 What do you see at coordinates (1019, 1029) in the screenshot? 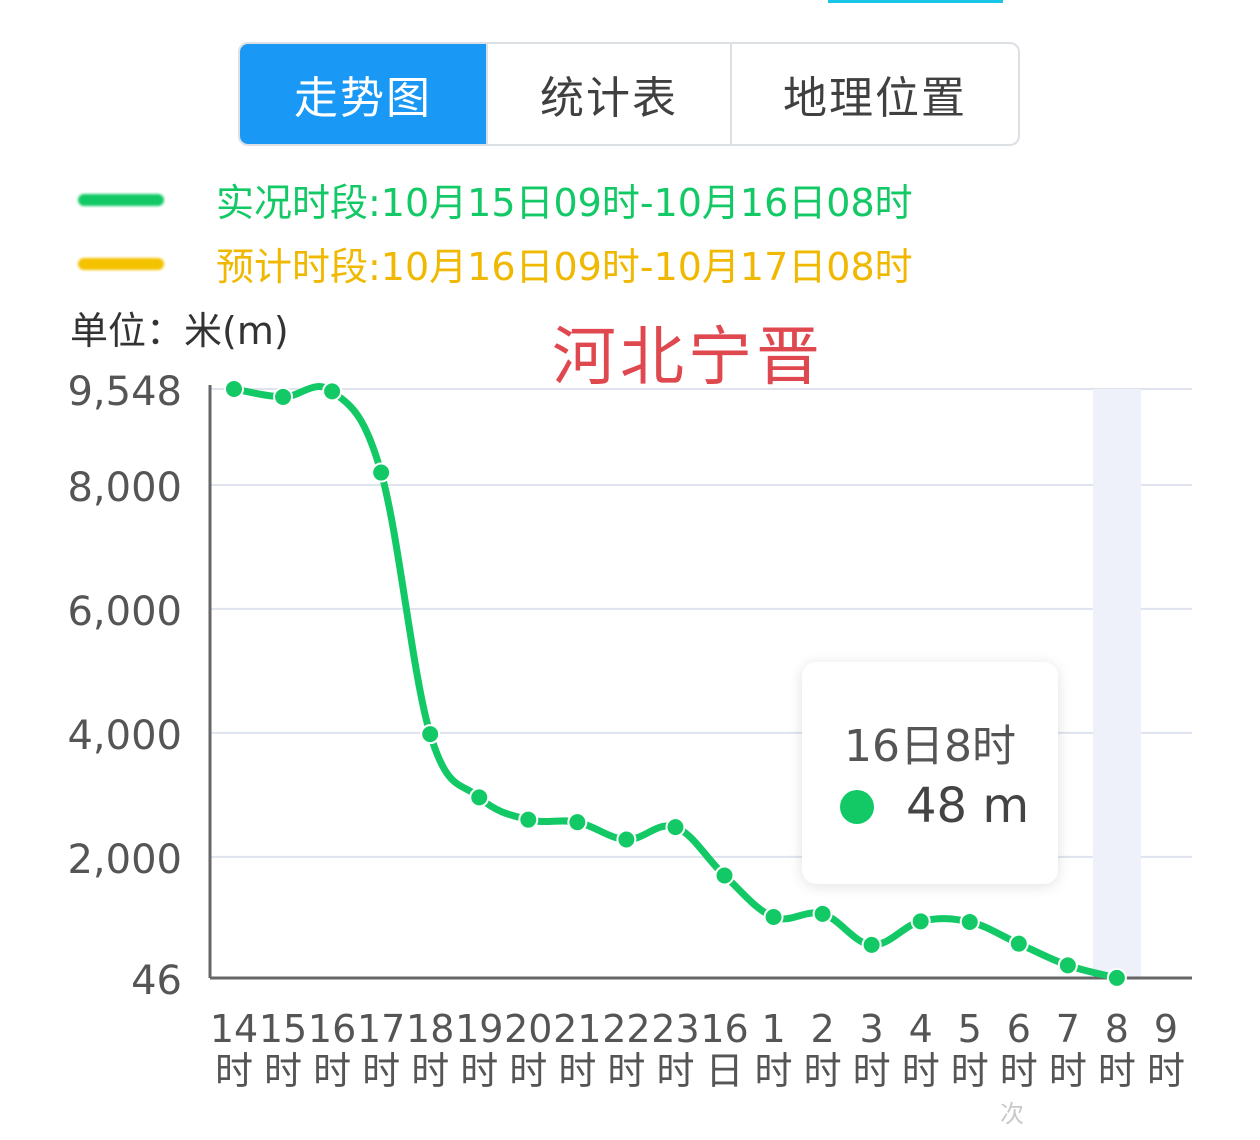
I see `x-tick-label: 6` at bounding box center [1019, 1029].